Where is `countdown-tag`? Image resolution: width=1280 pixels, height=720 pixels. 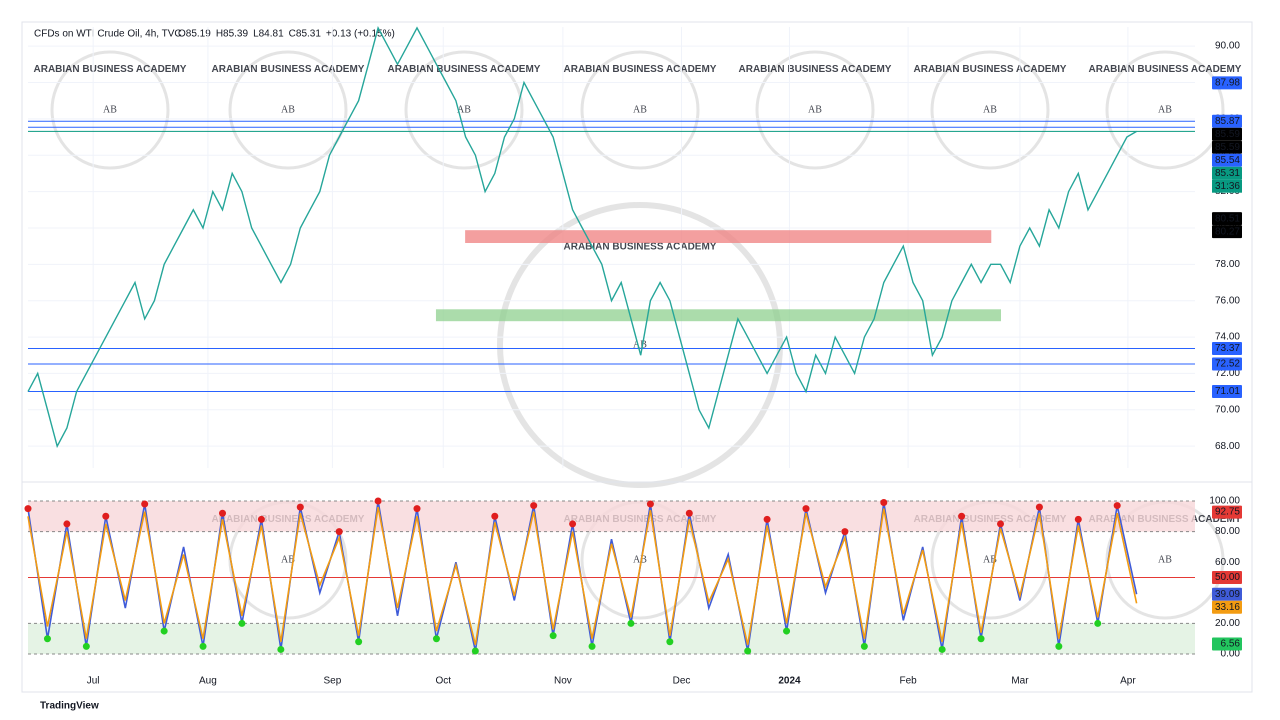 countdown-tag is located at coordinates (1227, 186).